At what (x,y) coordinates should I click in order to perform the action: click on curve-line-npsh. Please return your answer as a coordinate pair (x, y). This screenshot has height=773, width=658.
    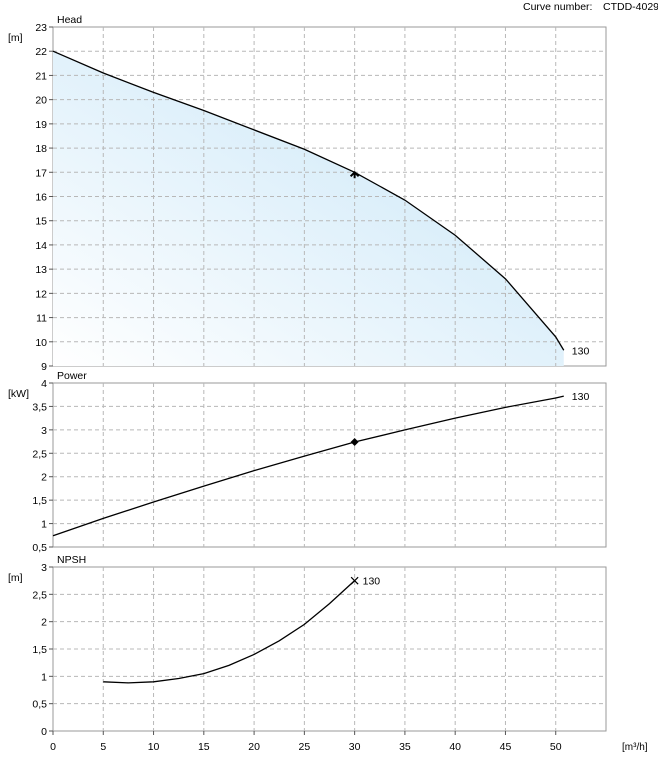
    Looking at the image, I should click on (229, 632).